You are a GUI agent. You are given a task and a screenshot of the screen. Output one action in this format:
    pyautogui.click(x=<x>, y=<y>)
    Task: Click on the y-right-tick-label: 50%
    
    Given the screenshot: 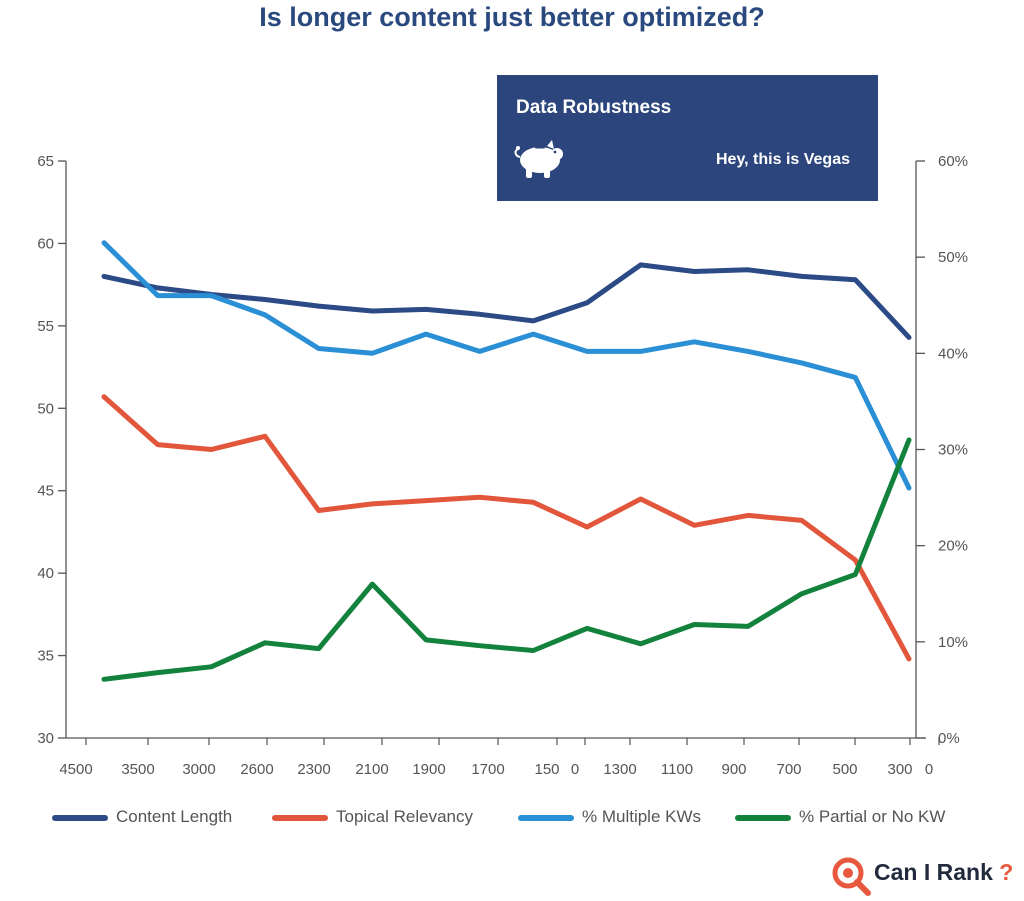 What is the action you would take?
    pyautogui.click(x=953, y=257)
    